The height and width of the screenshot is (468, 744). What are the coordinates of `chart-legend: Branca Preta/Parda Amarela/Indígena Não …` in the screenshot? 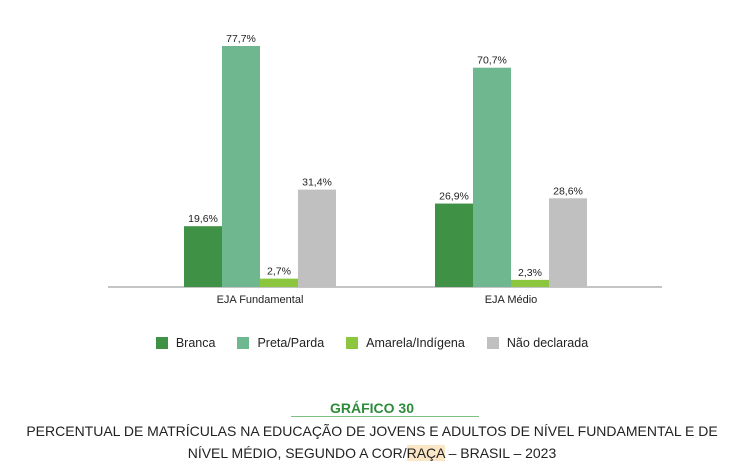 It's located at (372, 343).